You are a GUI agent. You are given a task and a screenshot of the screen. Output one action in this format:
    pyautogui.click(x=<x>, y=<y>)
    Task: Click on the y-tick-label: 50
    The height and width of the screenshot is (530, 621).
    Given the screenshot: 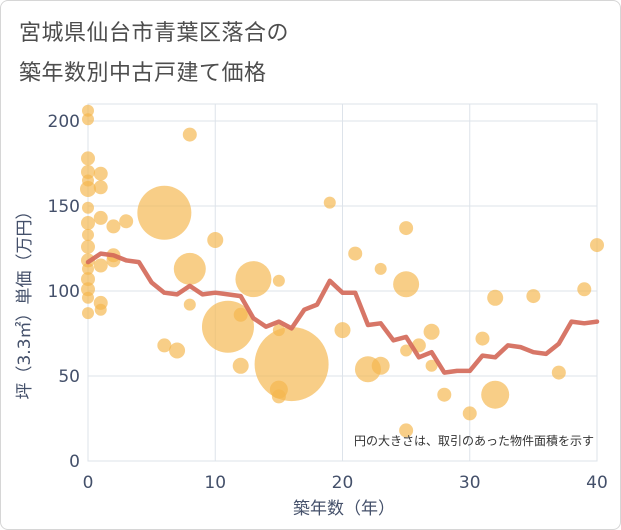 What is the action you would take?
    pyautogui.click(x=69, y=377)
    